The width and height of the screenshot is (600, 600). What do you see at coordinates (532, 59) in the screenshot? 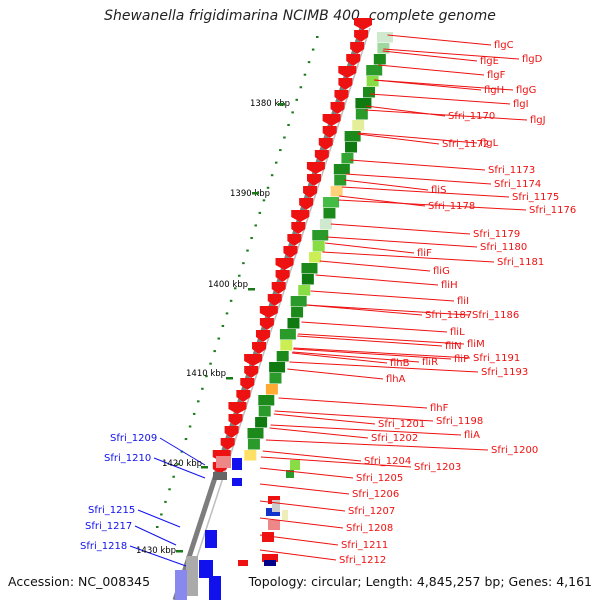
I see `gene-label: flgD` at bounding box center [532, 59].